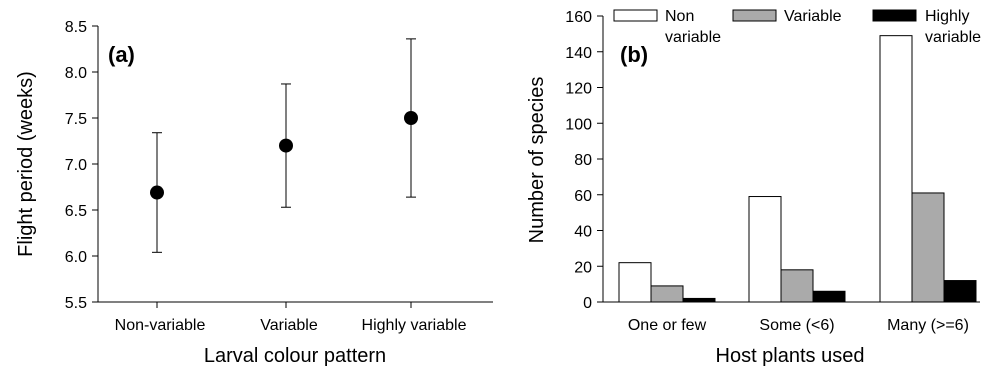 The image size is (990, 368). Describe the element at coordinates (578, 17) in the screenshot. I see `panel-b-y-tick-label: 160` at that location.